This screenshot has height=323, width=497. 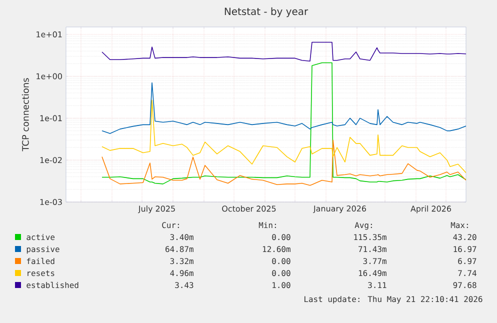 What do you see at coordinates (25, 115) in the screenshot?
I see `y-axis-title: TCP connections` at bounding box center [25, 115].